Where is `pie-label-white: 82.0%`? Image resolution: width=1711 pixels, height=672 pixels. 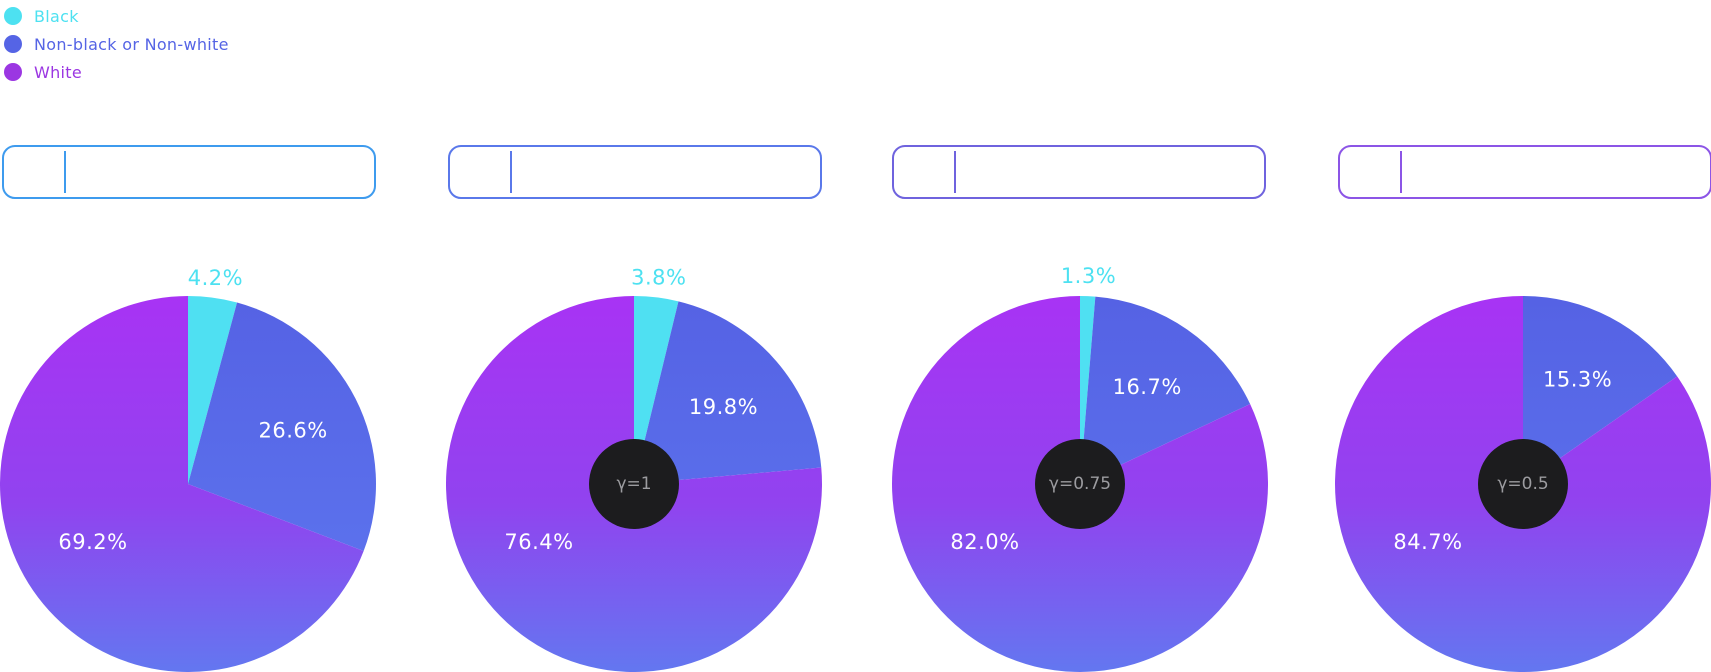
pie-label-white: 82.0% is located at coordinates (984, 542).